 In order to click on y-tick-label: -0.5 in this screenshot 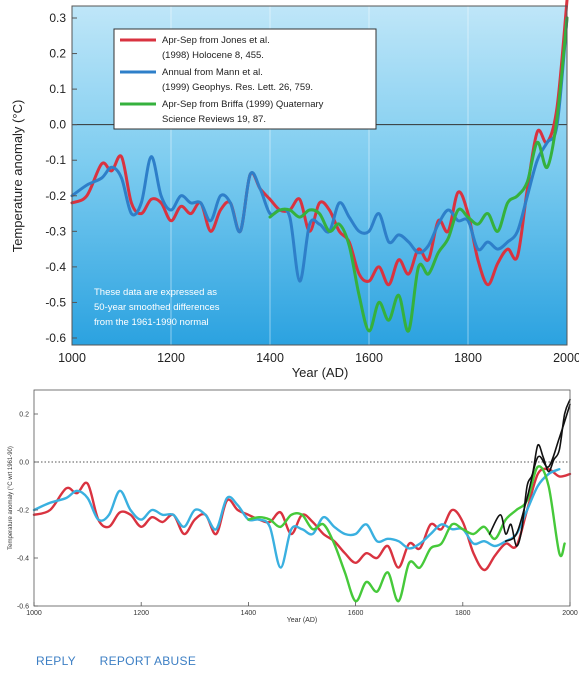, I will do `click(55, 302)`.